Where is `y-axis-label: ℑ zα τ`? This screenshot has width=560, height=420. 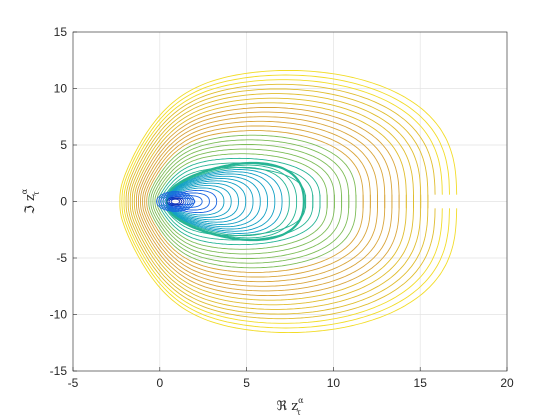
y-axis-label: ℑ zα τ is located at coordinates (30, 201).